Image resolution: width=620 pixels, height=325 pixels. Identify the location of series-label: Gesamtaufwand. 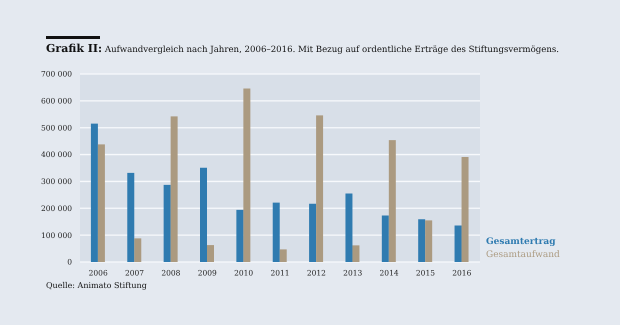
(523, 255).